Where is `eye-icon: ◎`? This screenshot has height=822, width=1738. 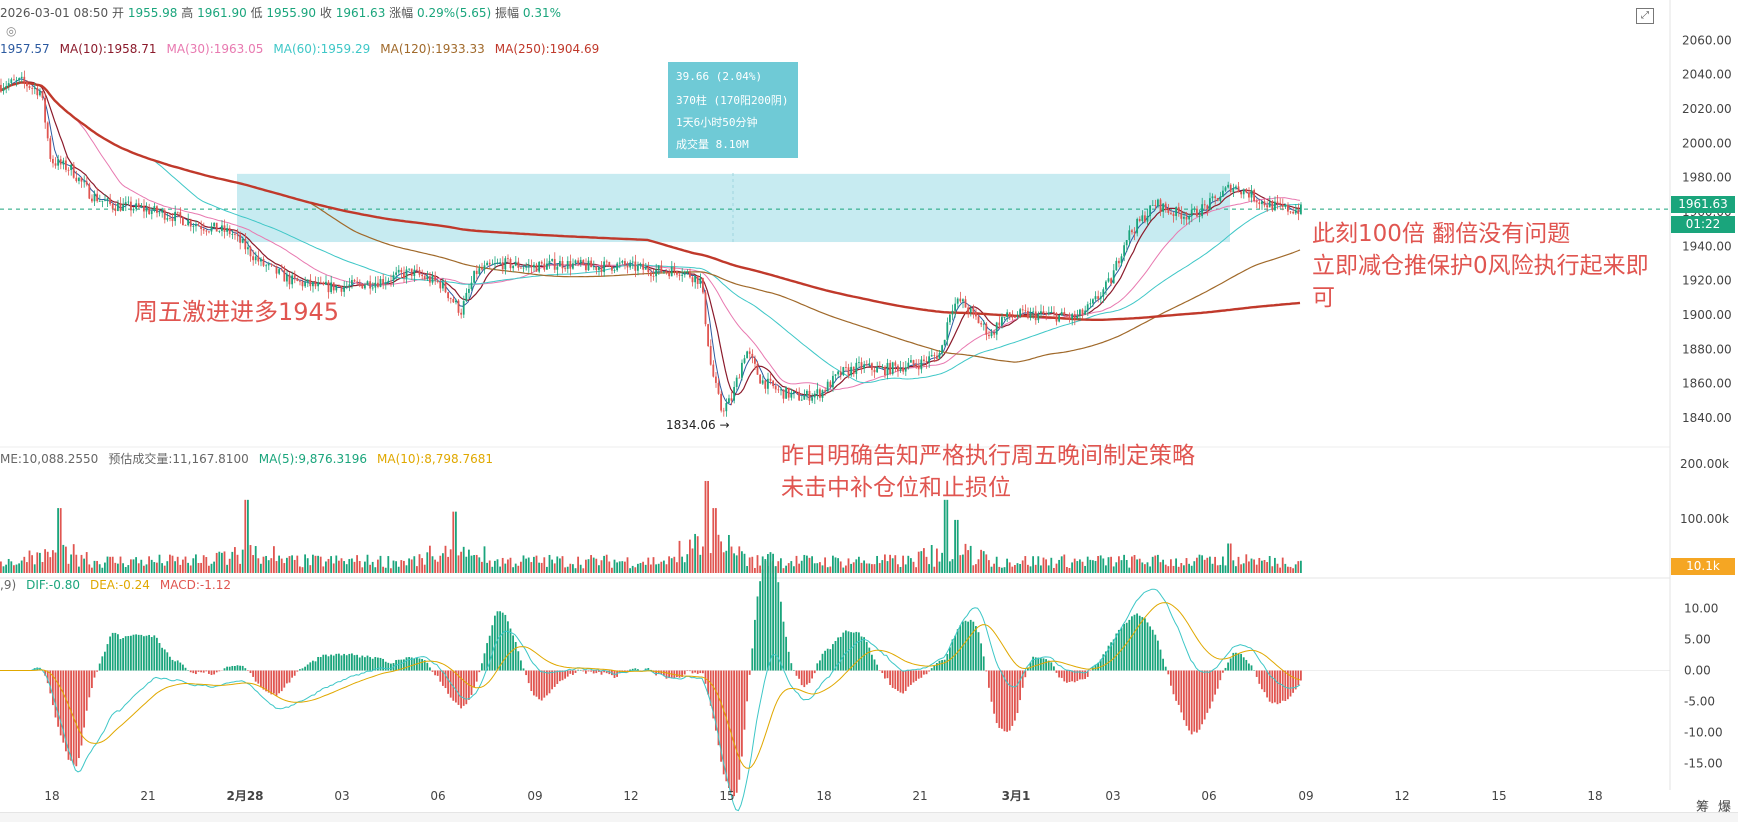
eye-icon: ◎ is located at coordinates (11, 31).